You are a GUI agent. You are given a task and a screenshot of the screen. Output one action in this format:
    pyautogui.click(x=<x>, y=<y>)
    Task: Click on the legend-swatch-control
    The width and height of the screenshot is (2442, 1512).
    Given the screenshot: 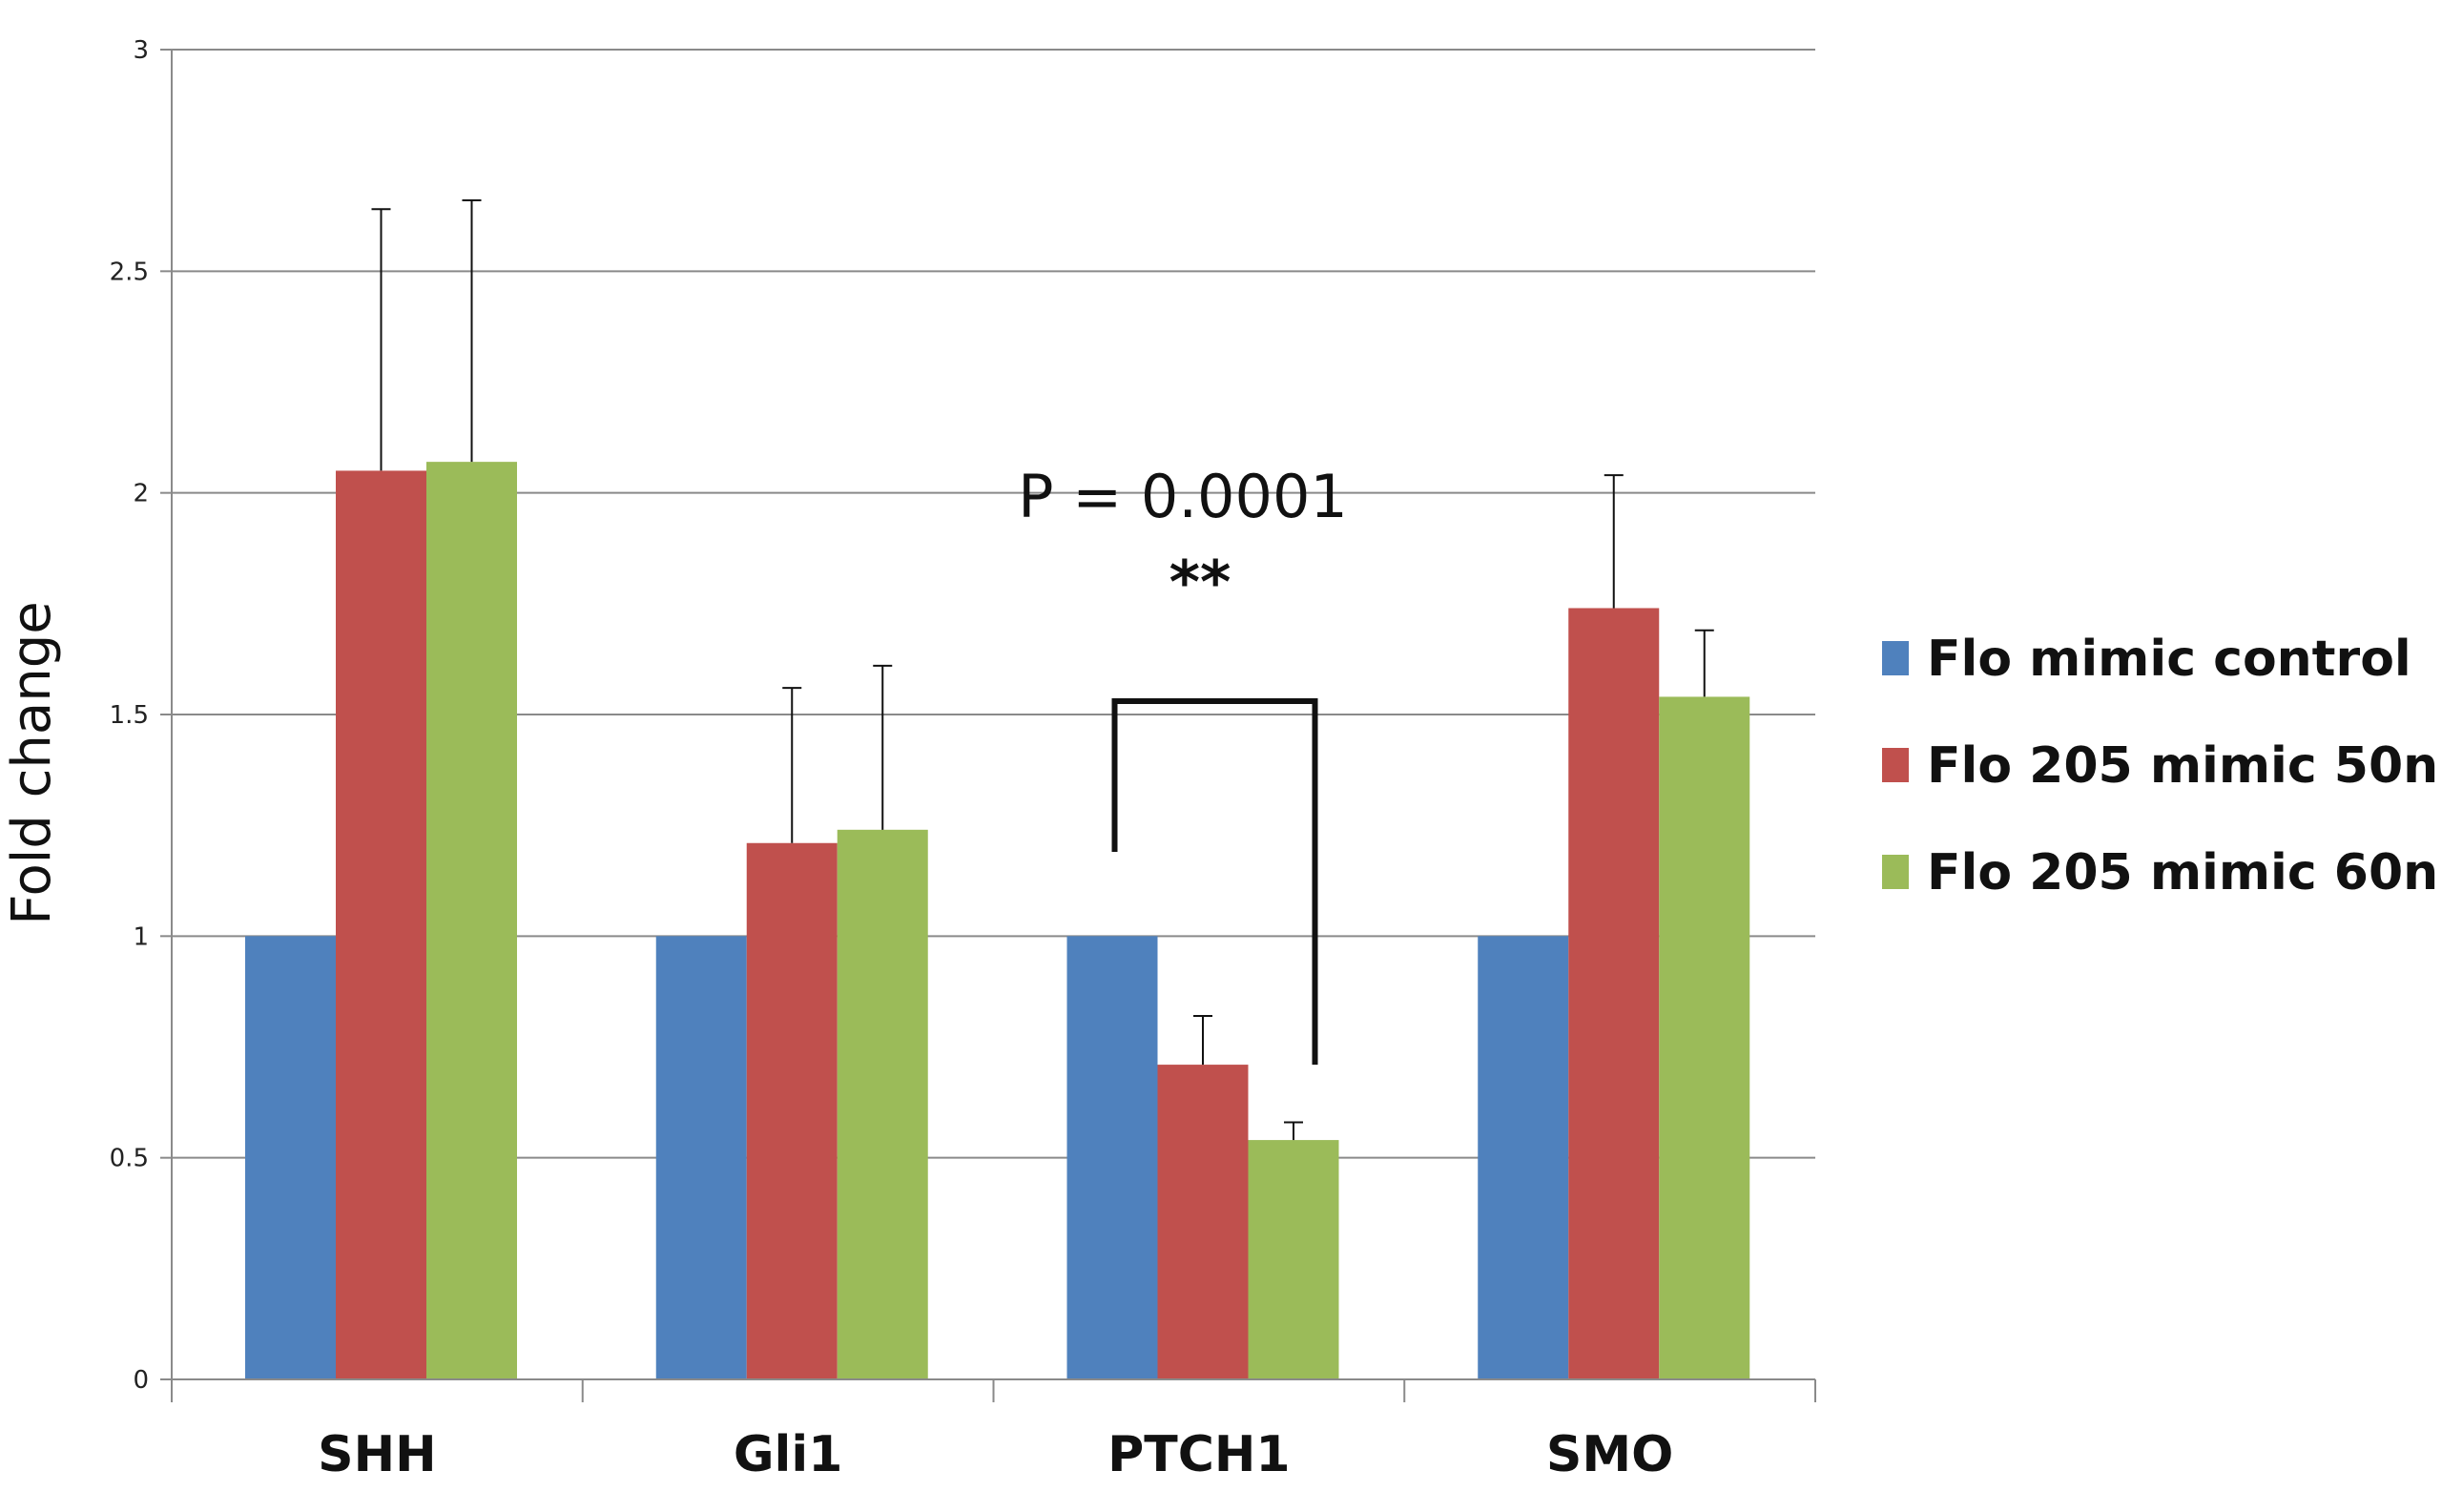 What is the action you would take?
    pyautogui.click(x=1895, y=658)
    